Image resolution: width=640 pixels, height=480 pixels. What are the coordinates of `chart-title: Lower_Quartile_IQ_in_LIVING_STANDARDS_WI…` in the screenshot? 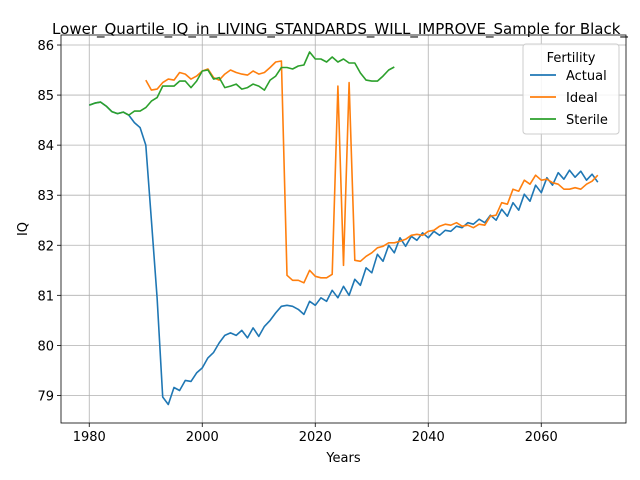 It's located at (340, 29).